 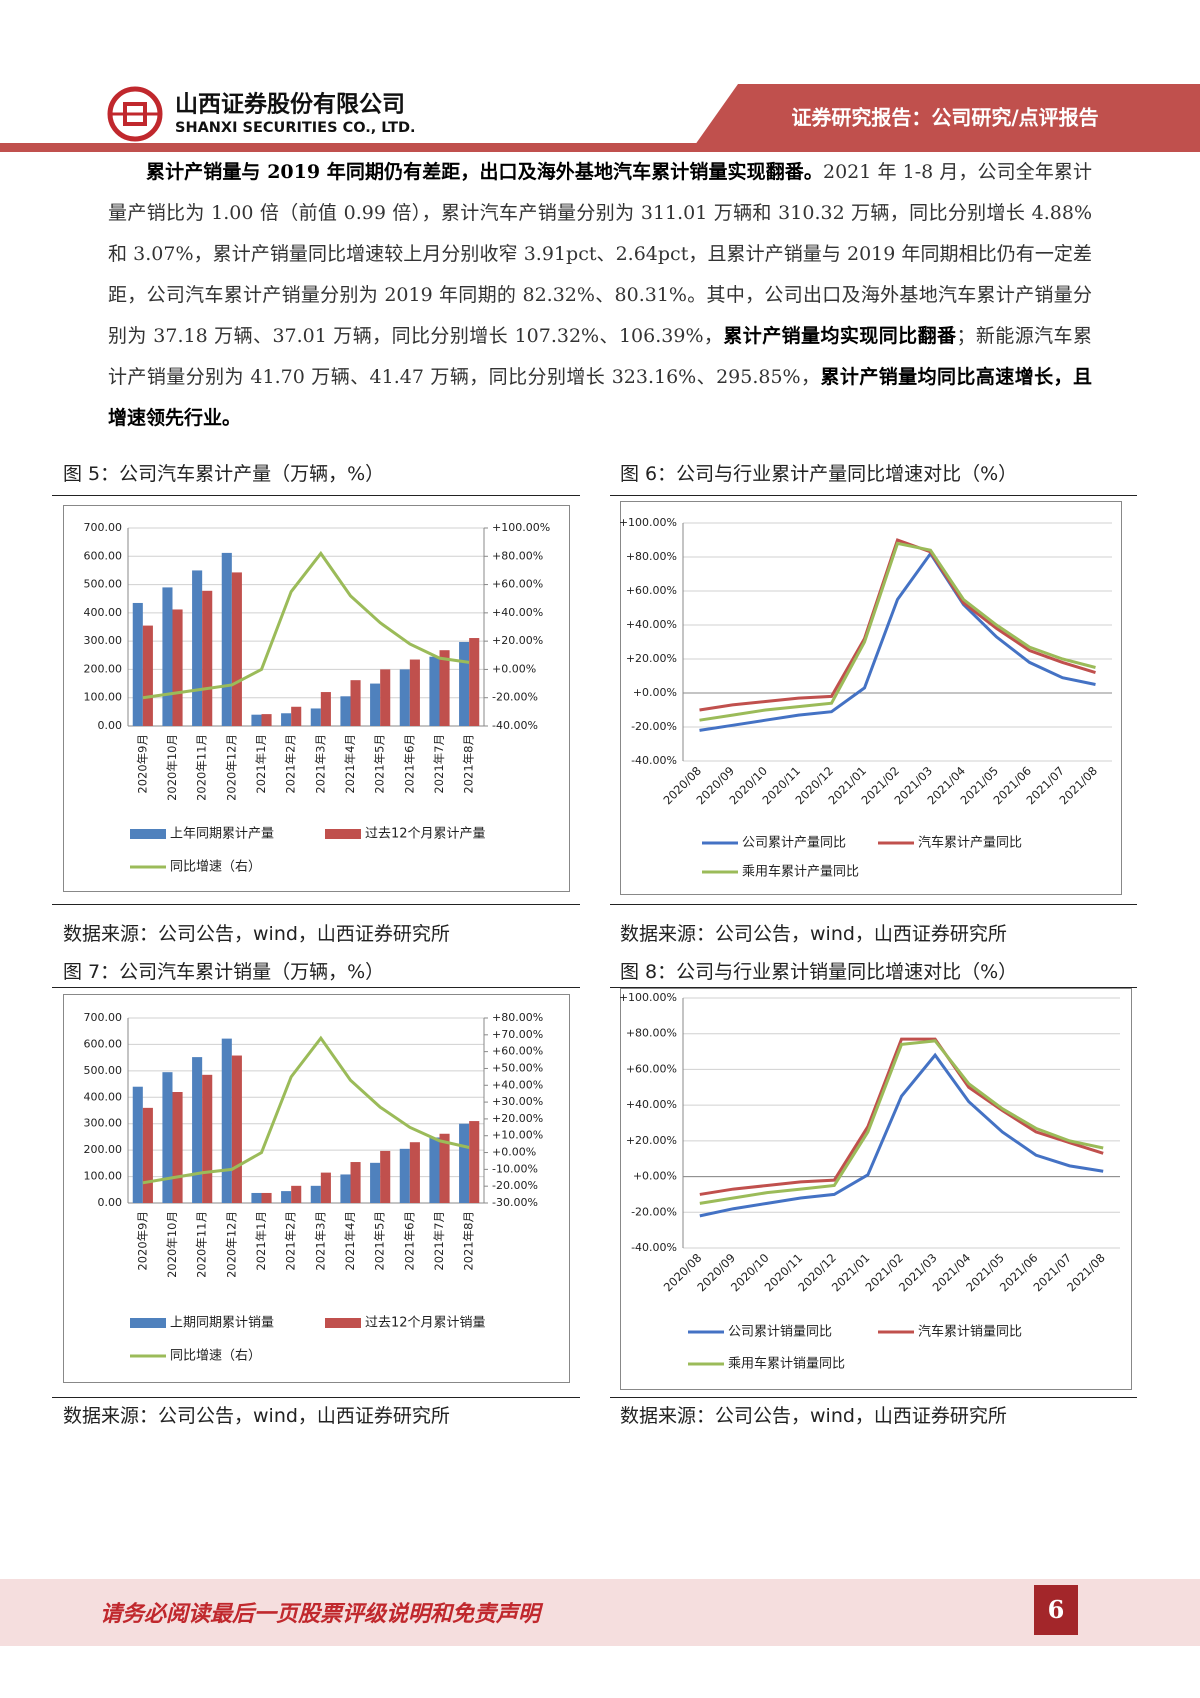 What do you see at coordinates (439, 764) in the screenshot?
I see `x-tick-label: 2021年7月` at bounding box center [439, 764].